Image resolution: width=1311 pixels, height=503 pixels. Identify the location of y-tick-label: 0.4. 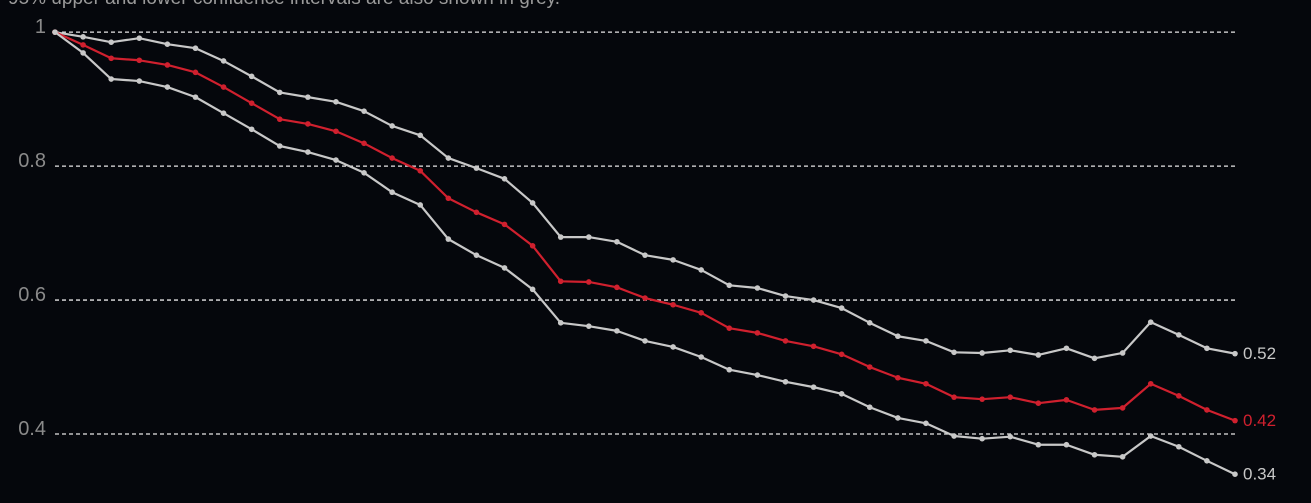
(32, 429).